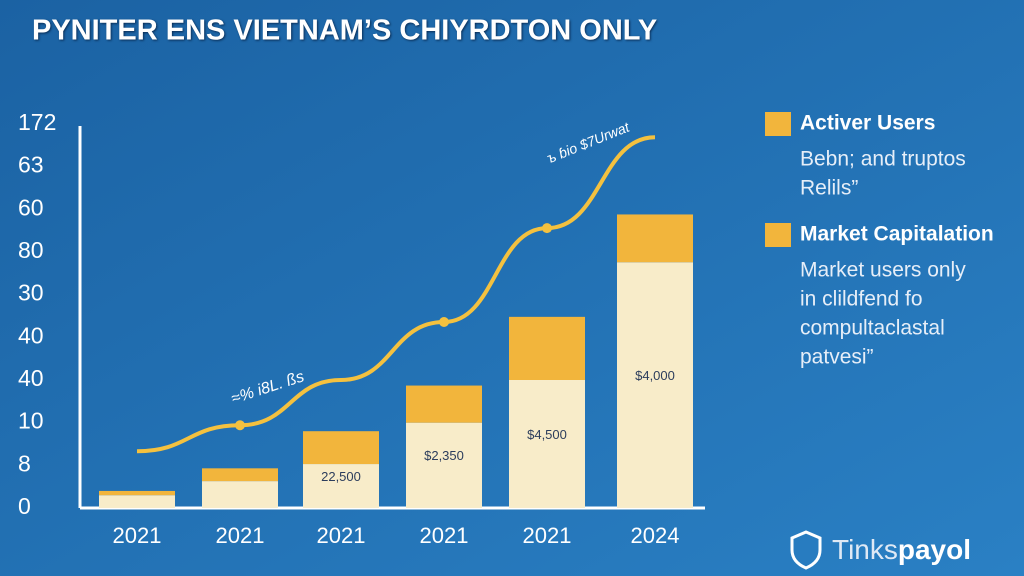  I want to click on logo-part: Tinks, so click(865, 549).